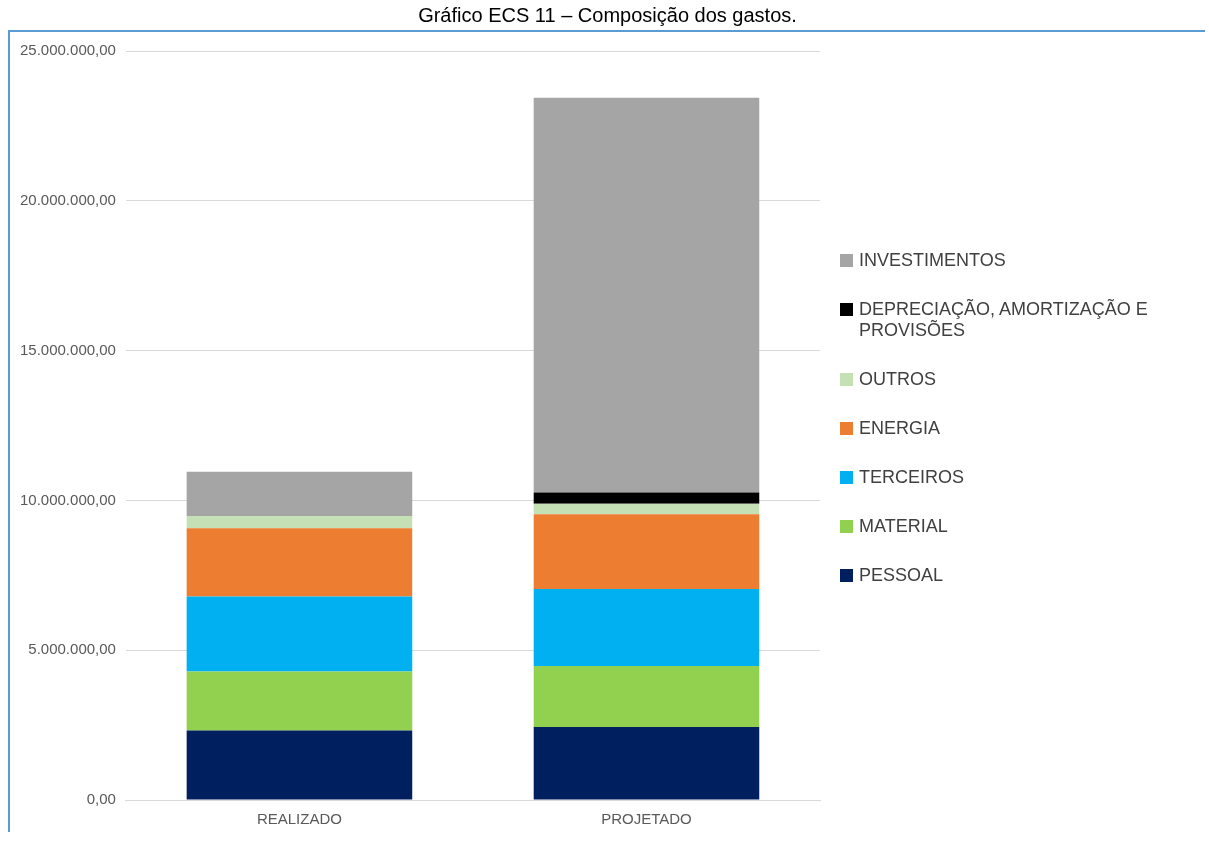 Image resolution: width=1209 pixels, height=857 pixels. I want to click on legend-label: OUTROS, so click(898, 379).